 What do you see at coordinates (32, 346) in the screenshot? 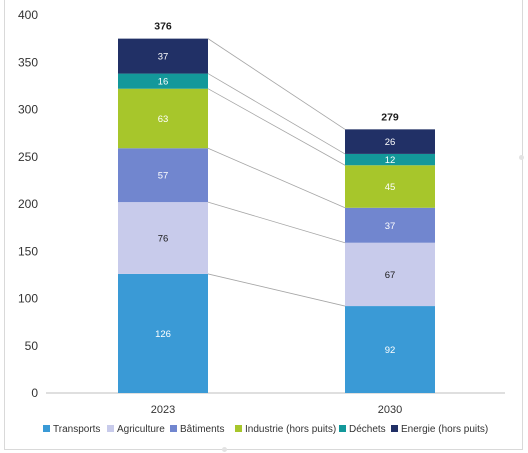
I see `y-tick-label: 50` at bounding box center [32, 346].